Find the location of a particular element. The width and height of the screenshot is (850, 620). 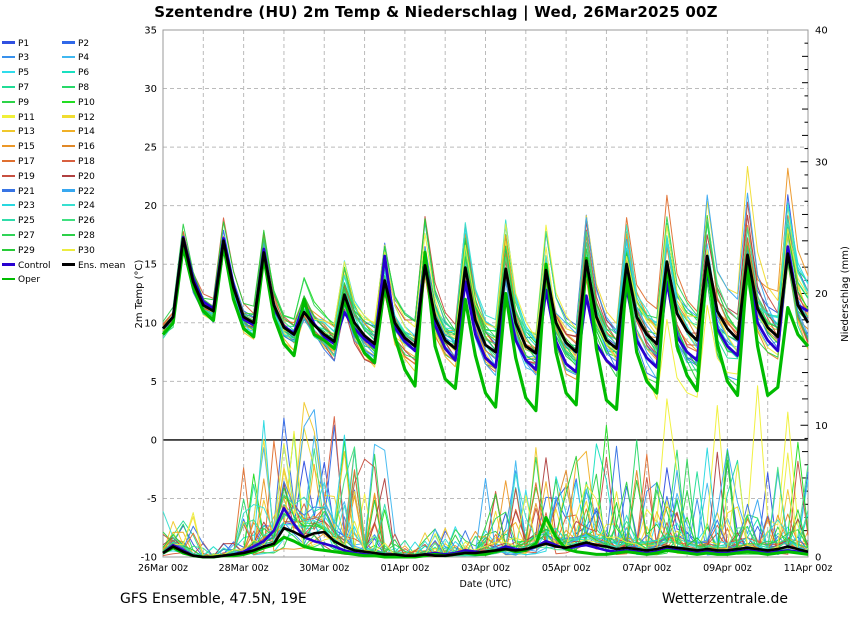

legend-item-P19: P19 is located at coordinates (18, 174).